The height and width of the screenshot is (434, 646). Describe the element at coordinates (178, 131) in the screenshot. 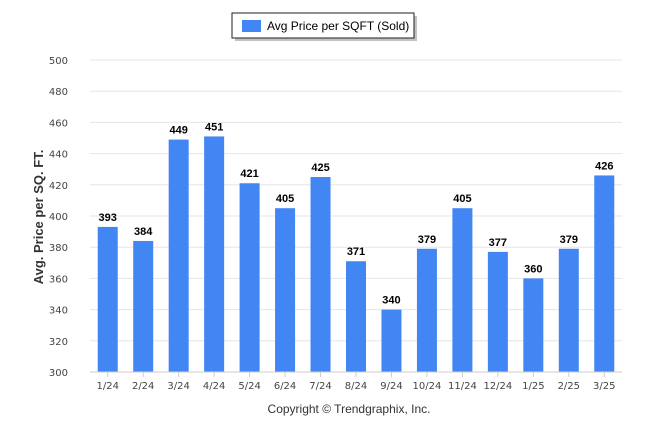

I see `data-label: 449` at that location.